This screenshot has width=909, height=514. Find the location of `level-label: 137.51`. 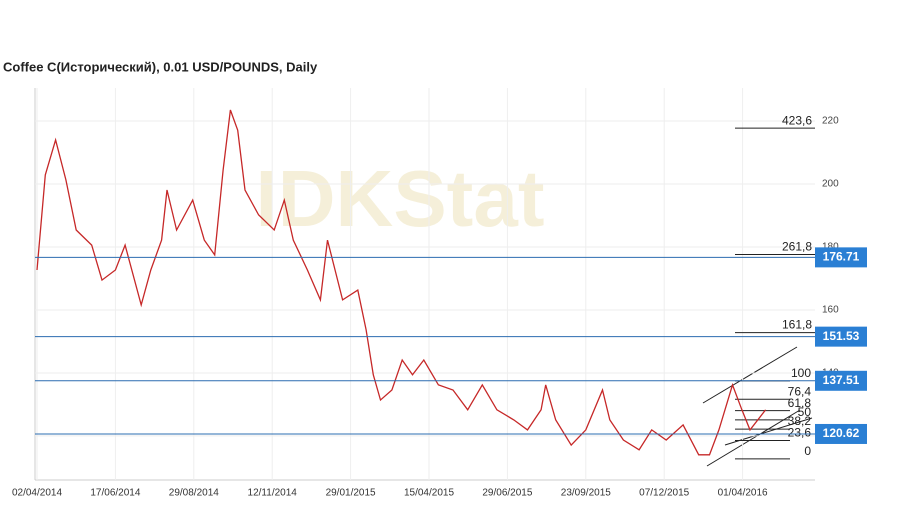

level-label: 137.51 is located at coordinates (841, 380).